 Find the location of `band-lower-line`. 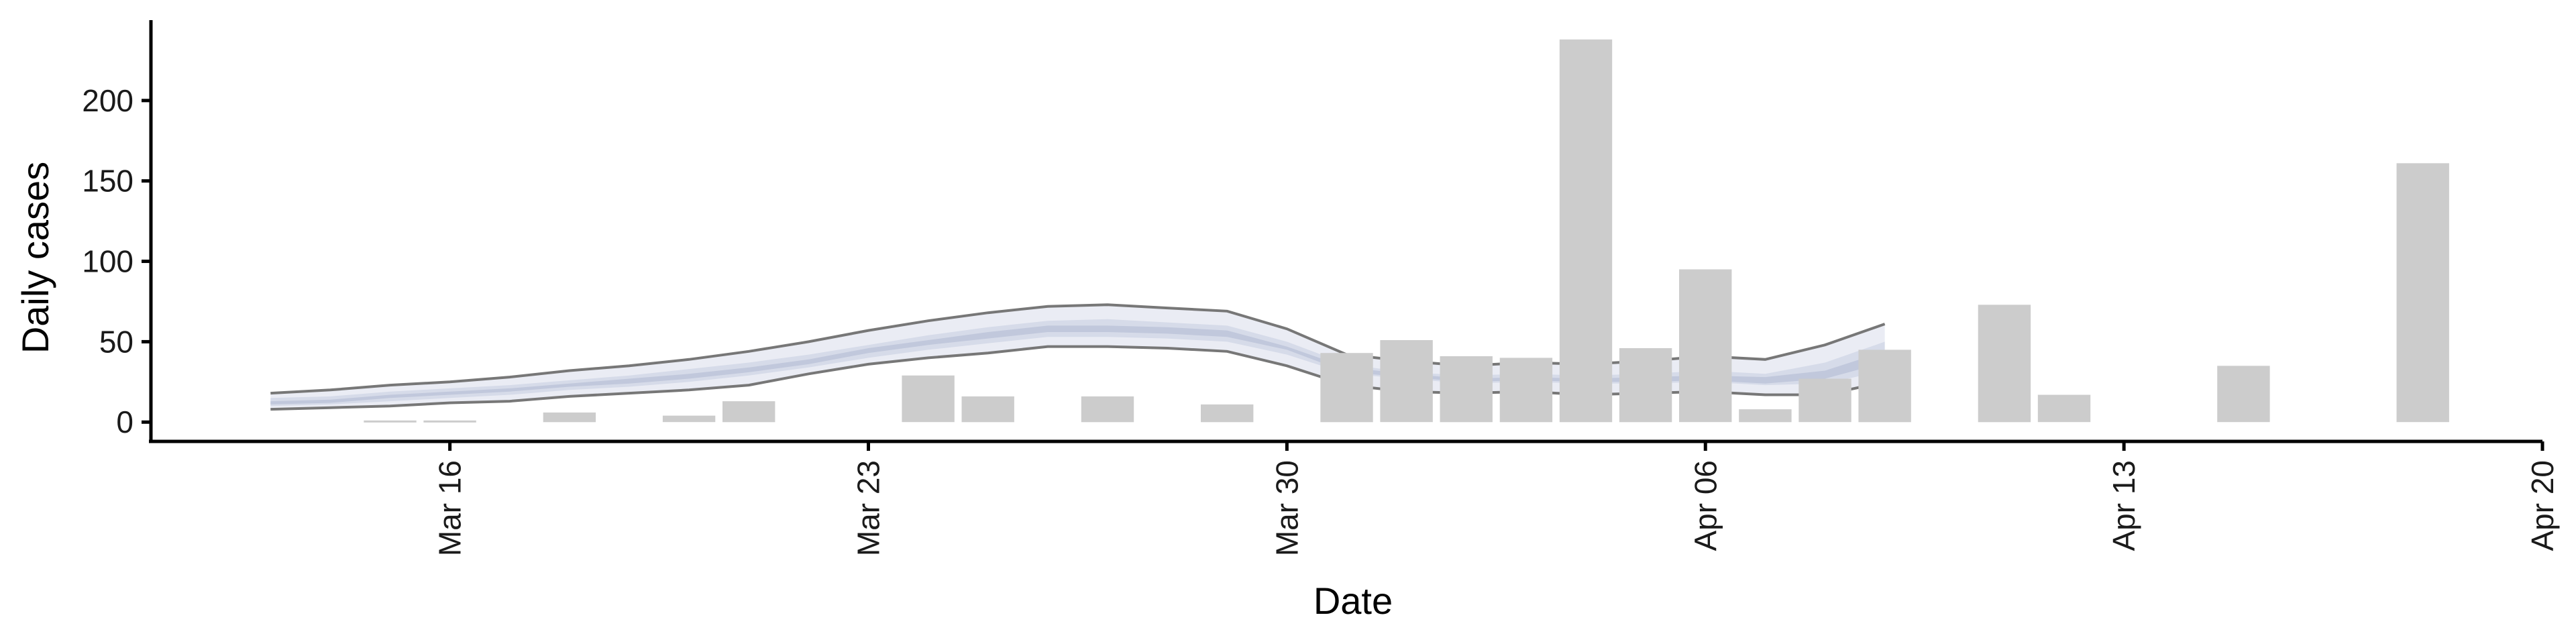

band-lower-line is located at coordinates (1078, 378).